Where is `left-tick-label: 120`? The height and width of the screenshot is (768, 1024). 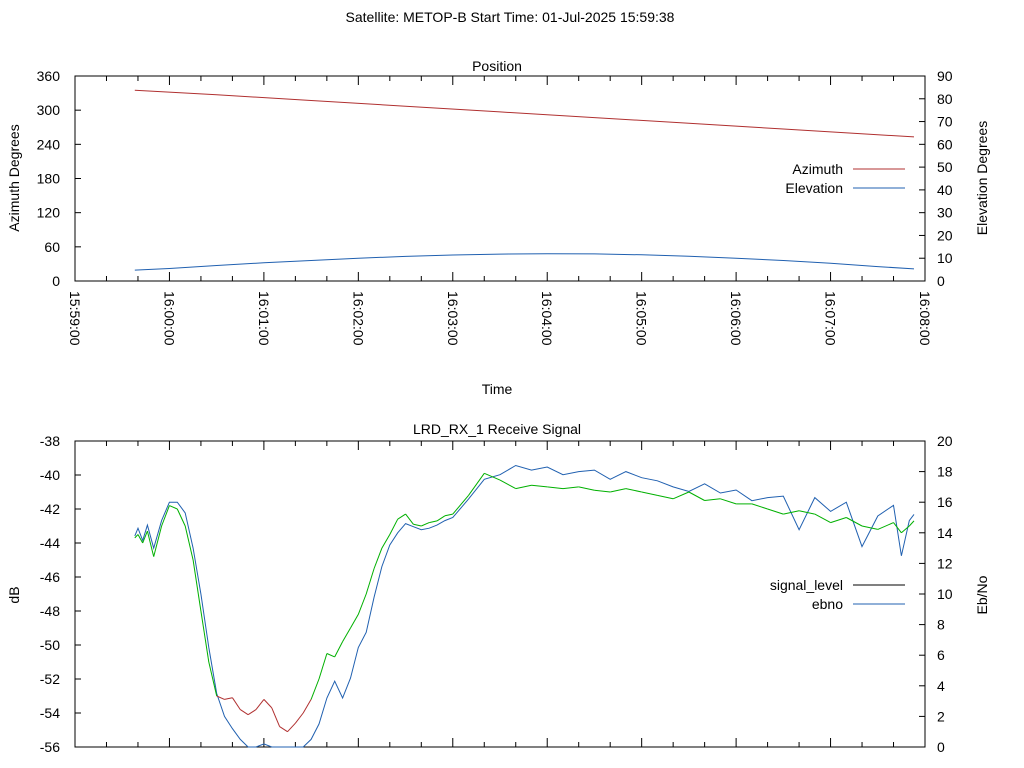
left-tick-label: 120 is located at coordinates (49, 213).